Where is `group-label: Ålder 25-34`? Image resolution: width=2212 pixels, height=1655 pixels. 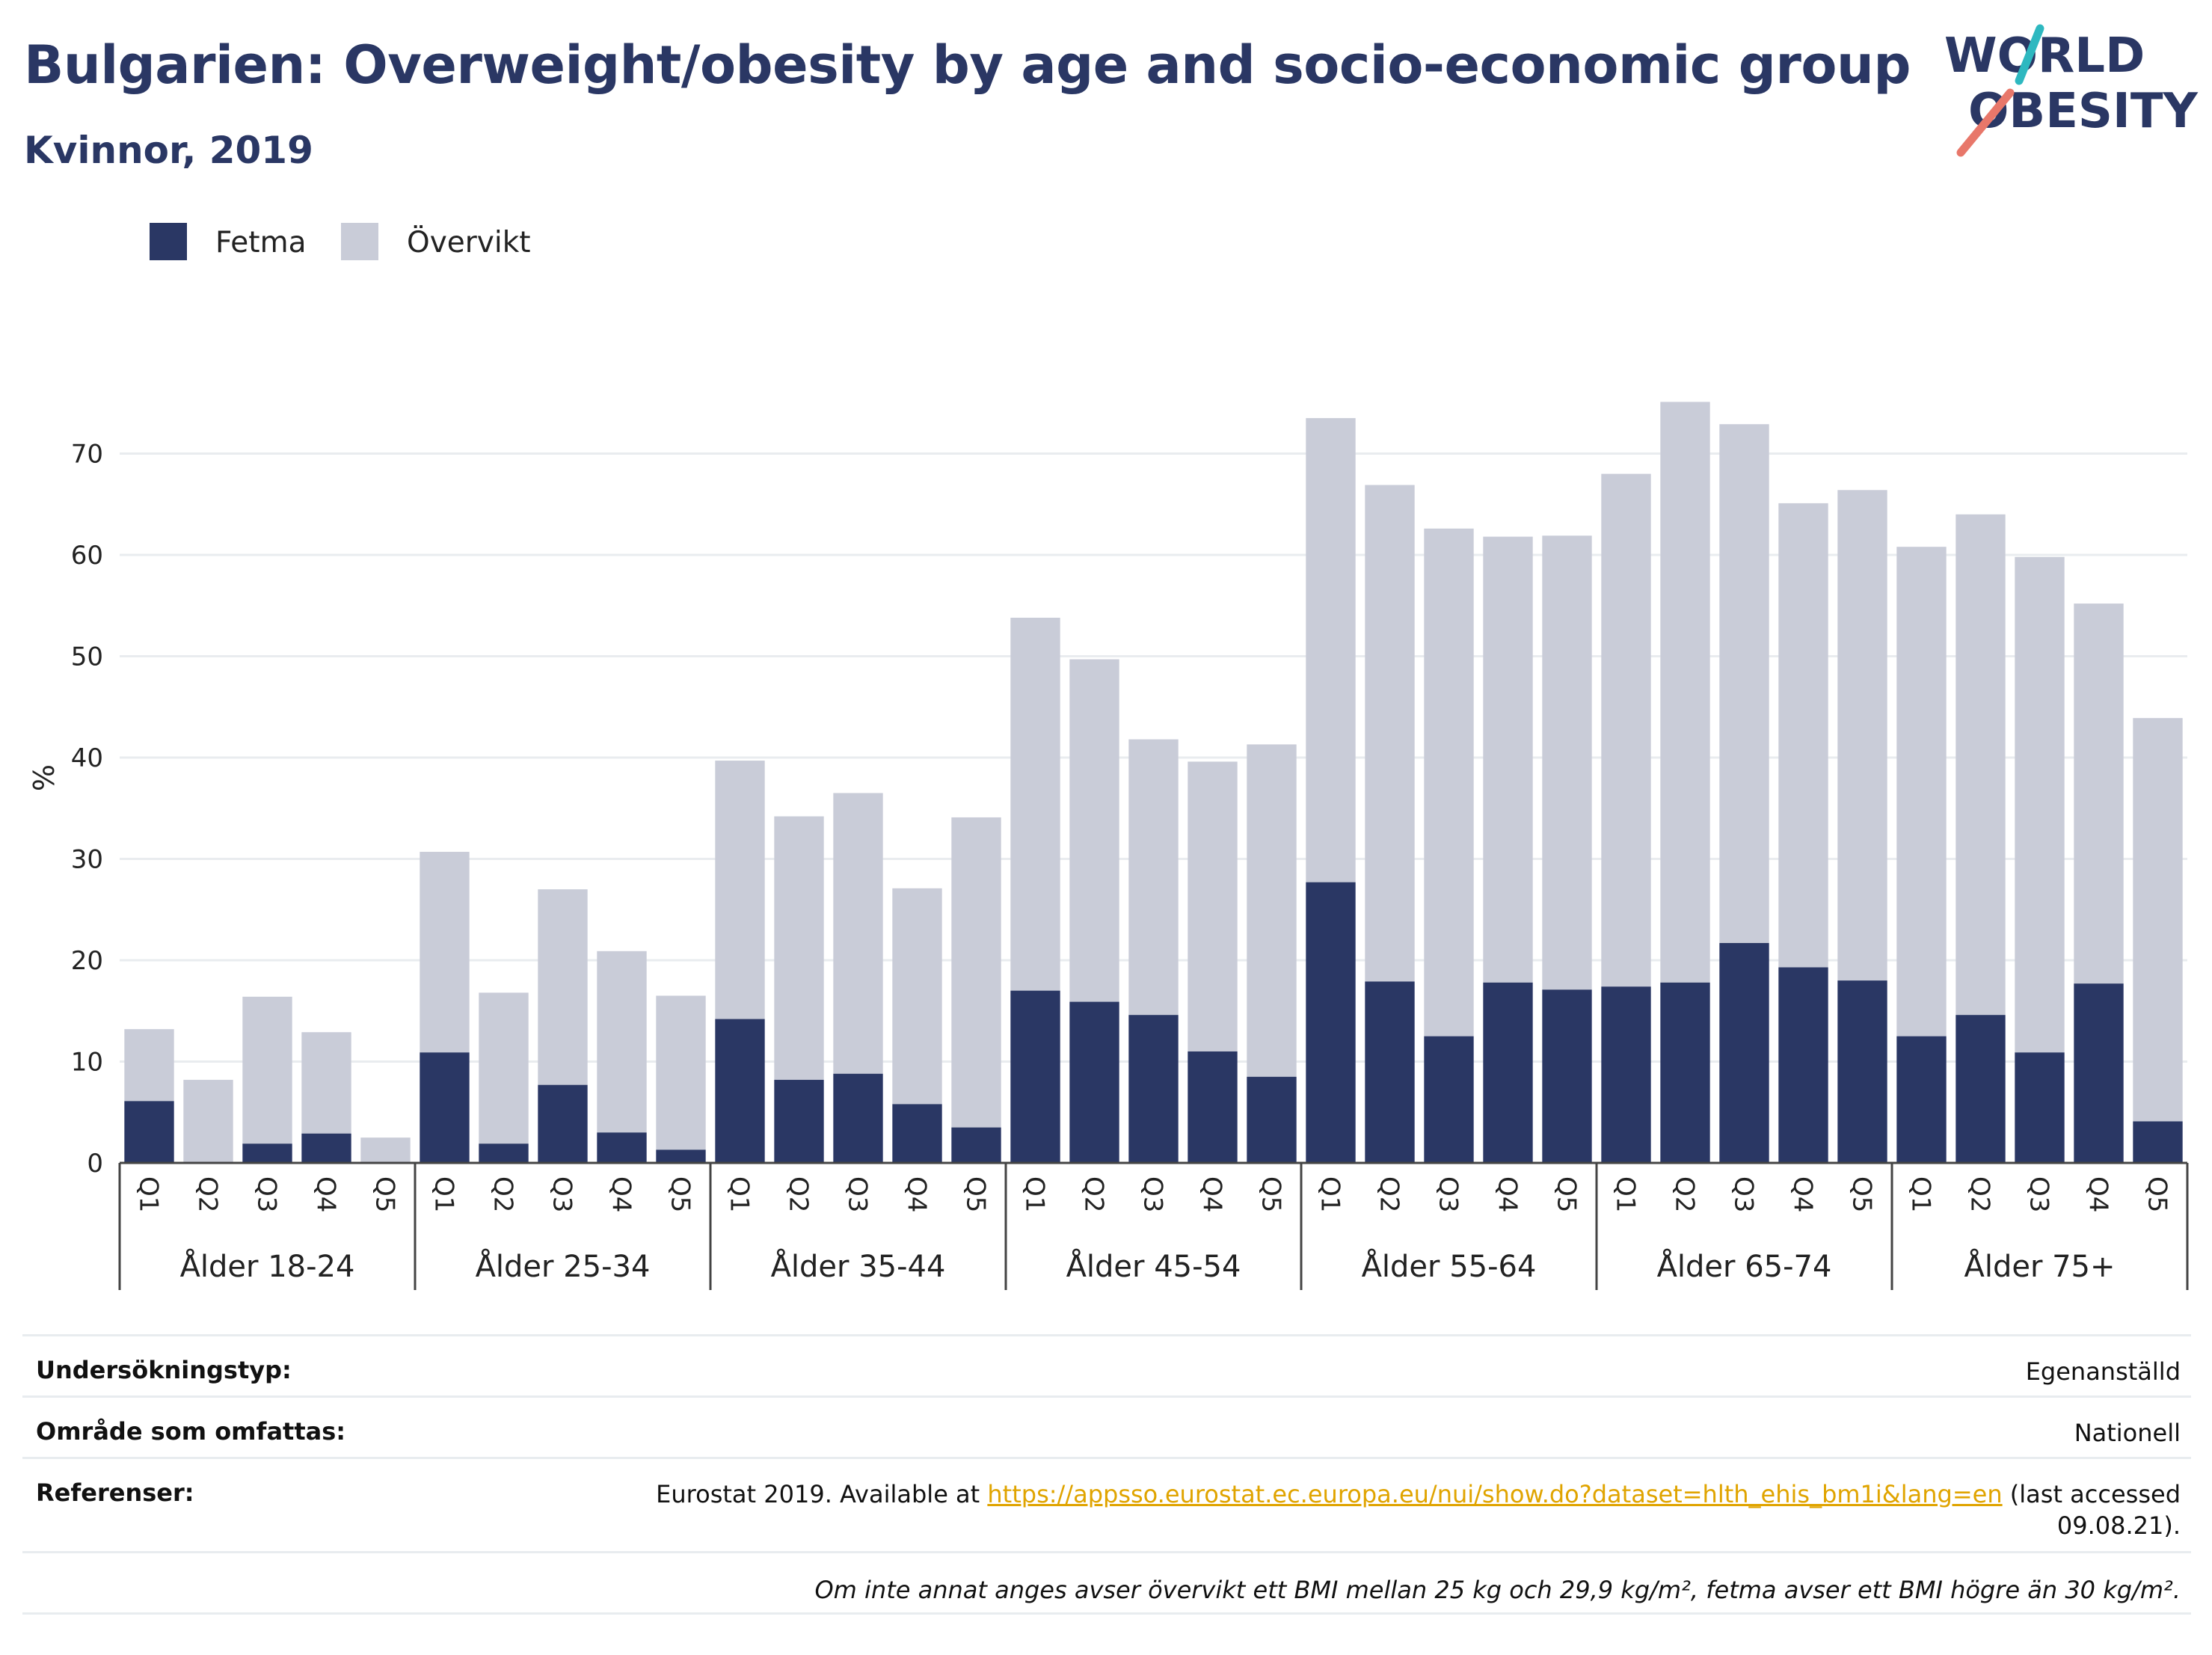
group-label: Ålder 25-34 is located at coordinates (563, 1266).